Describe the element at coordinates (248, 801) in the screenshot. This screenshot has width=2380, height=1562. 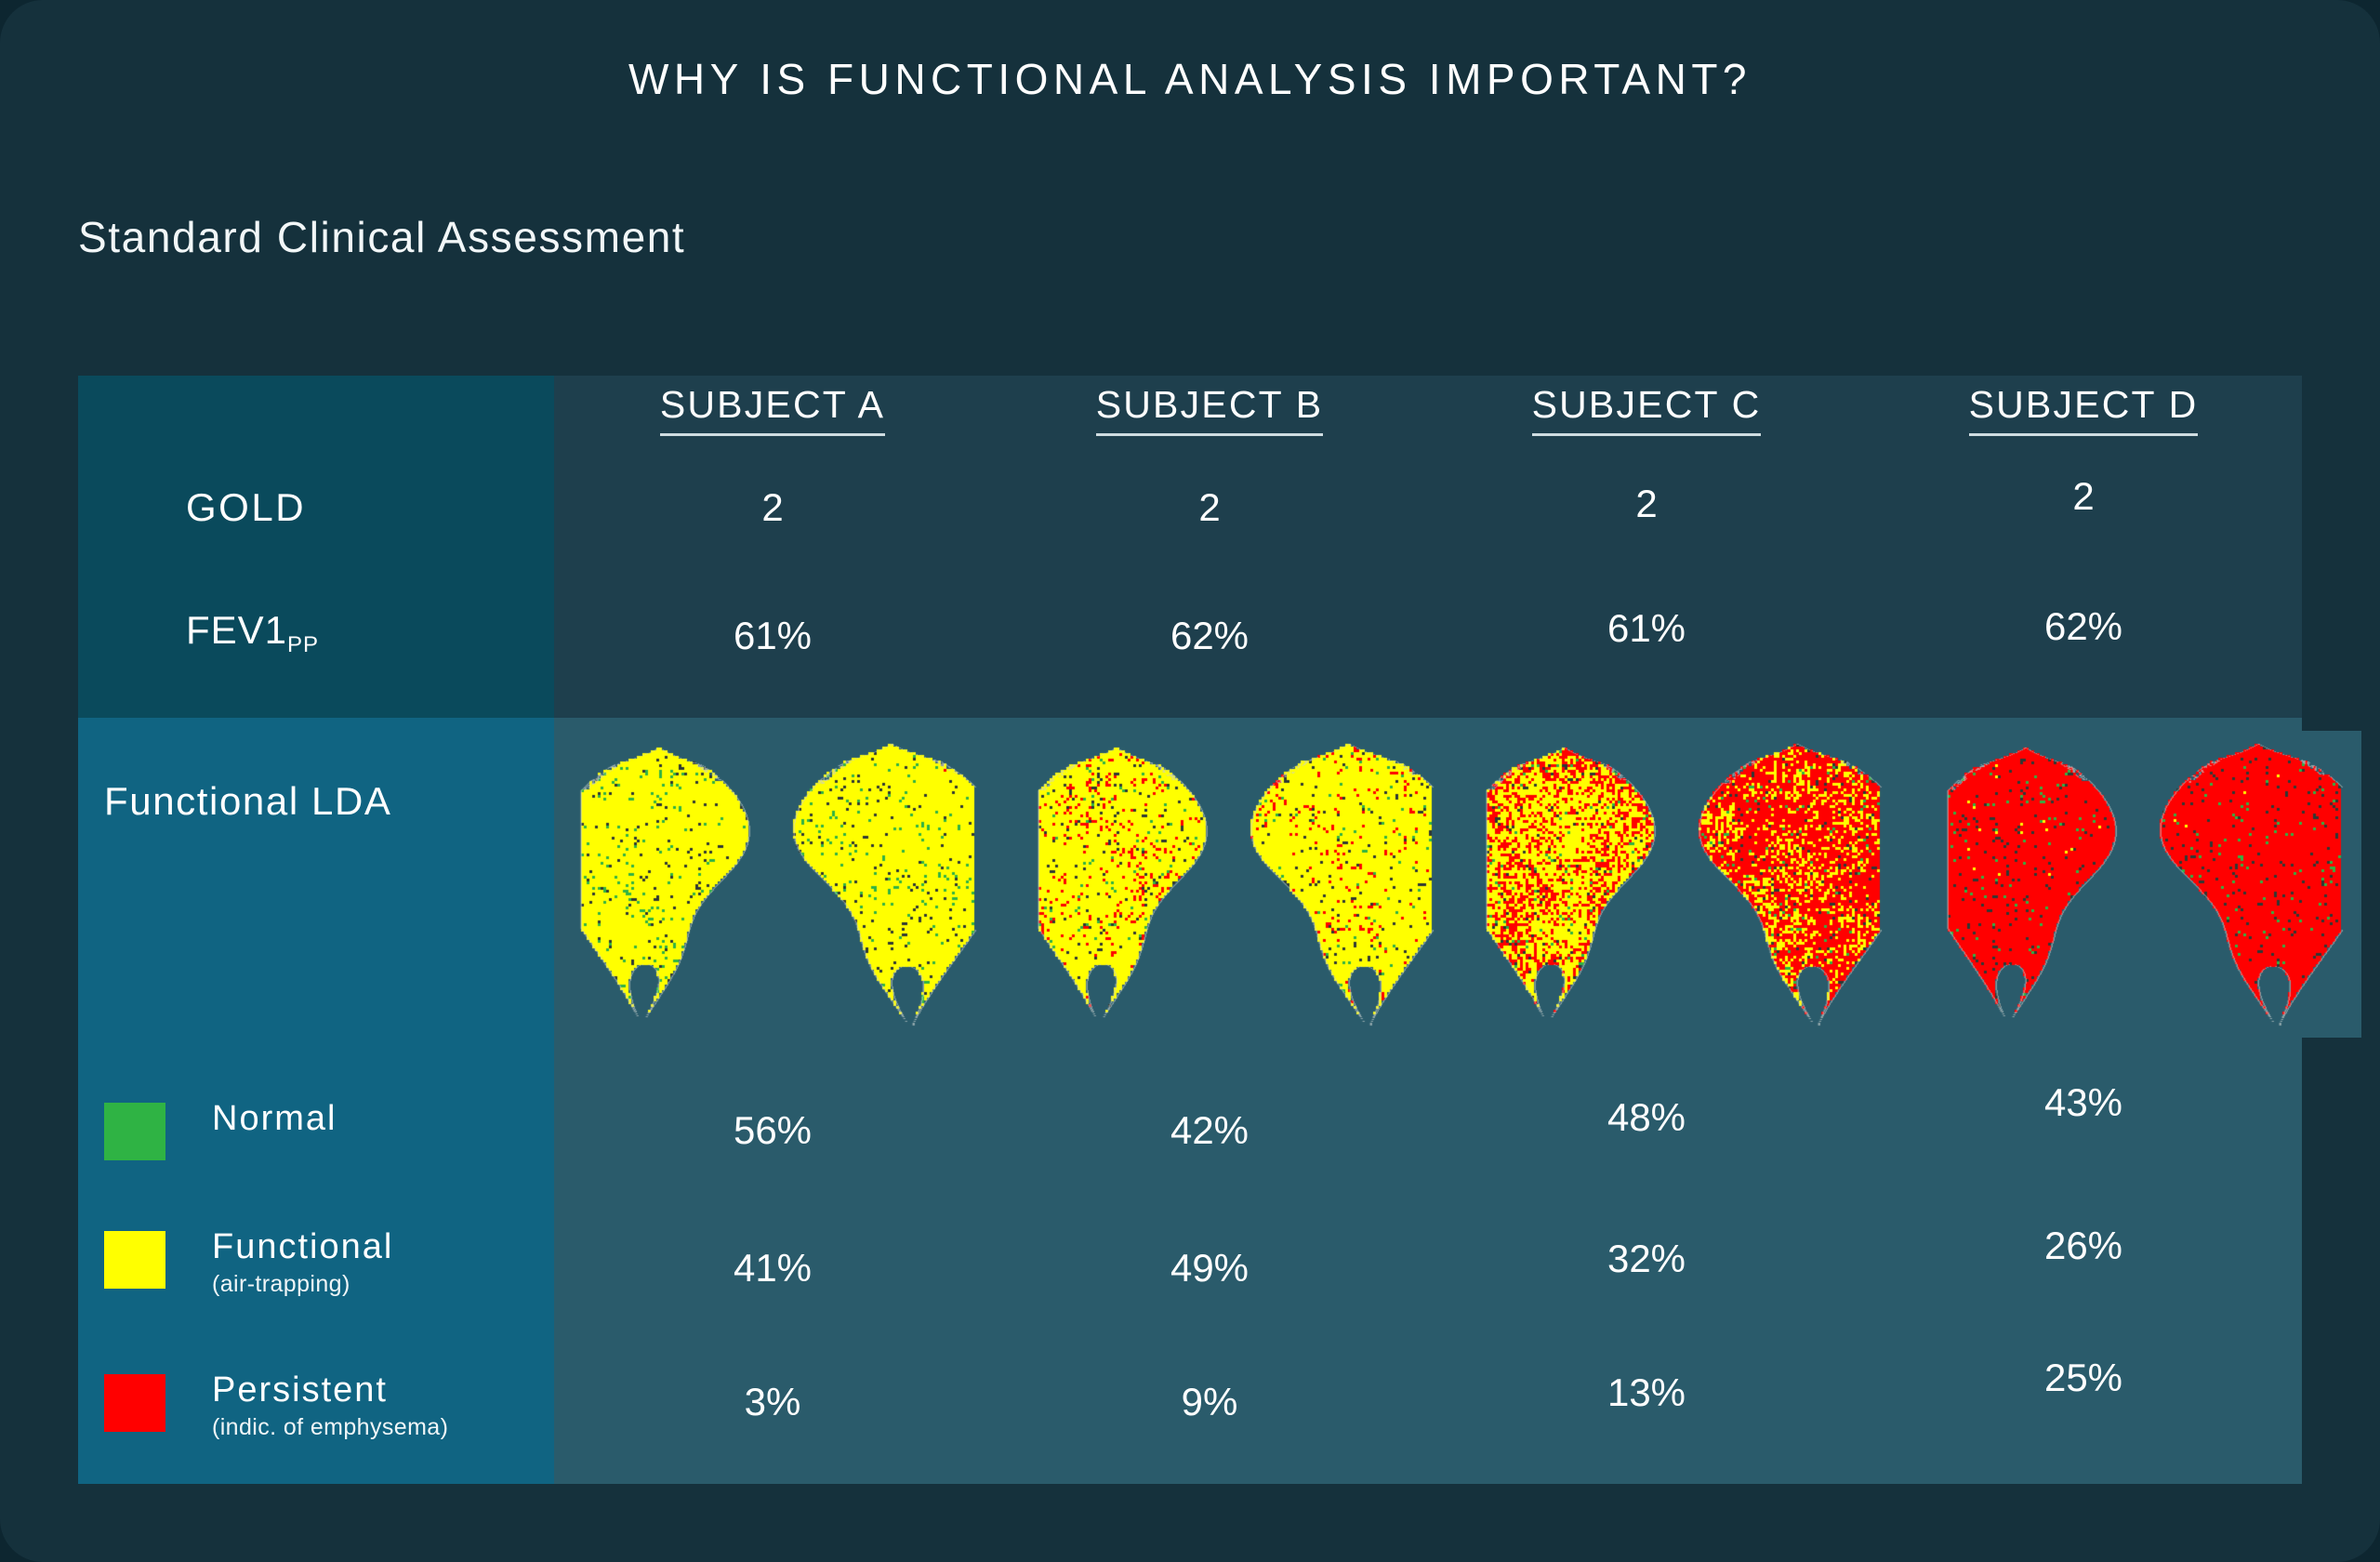
I see `row-label-functional-lda: Functional LDA` at that location.